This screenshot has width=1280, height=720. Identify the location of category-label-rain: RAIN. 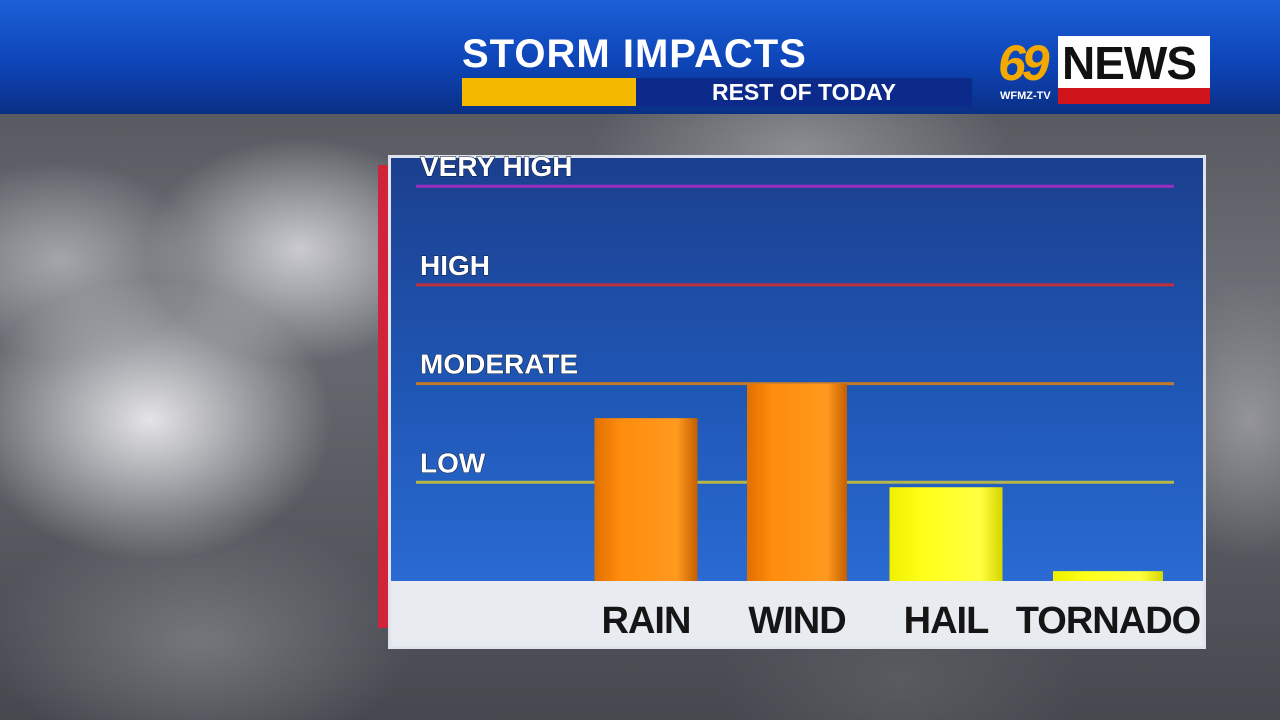
(646, 621).